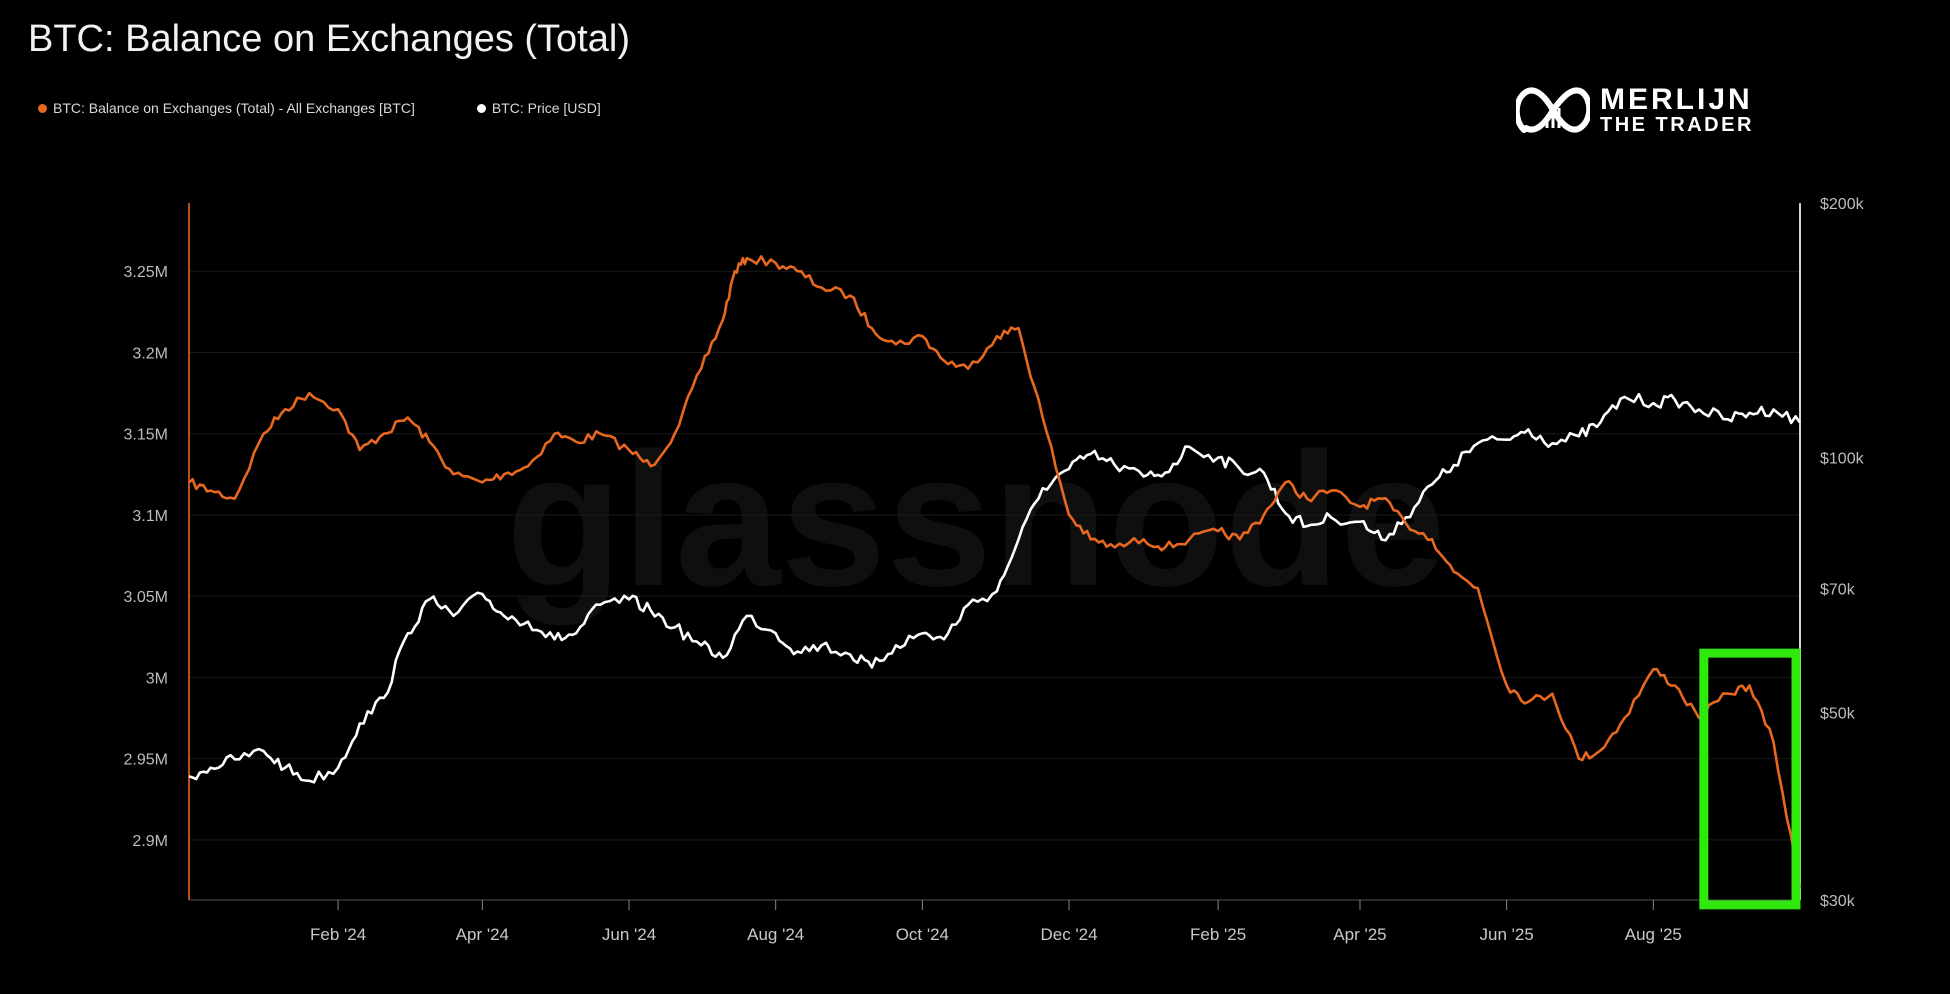 The height and width of the screenshot is (994, 1950). What do you see at coordinates (329, 39) in the screenshot?
I see `chart-title: BTC: Balance on Exchanges (Total)` at bounding box center [329, 39].